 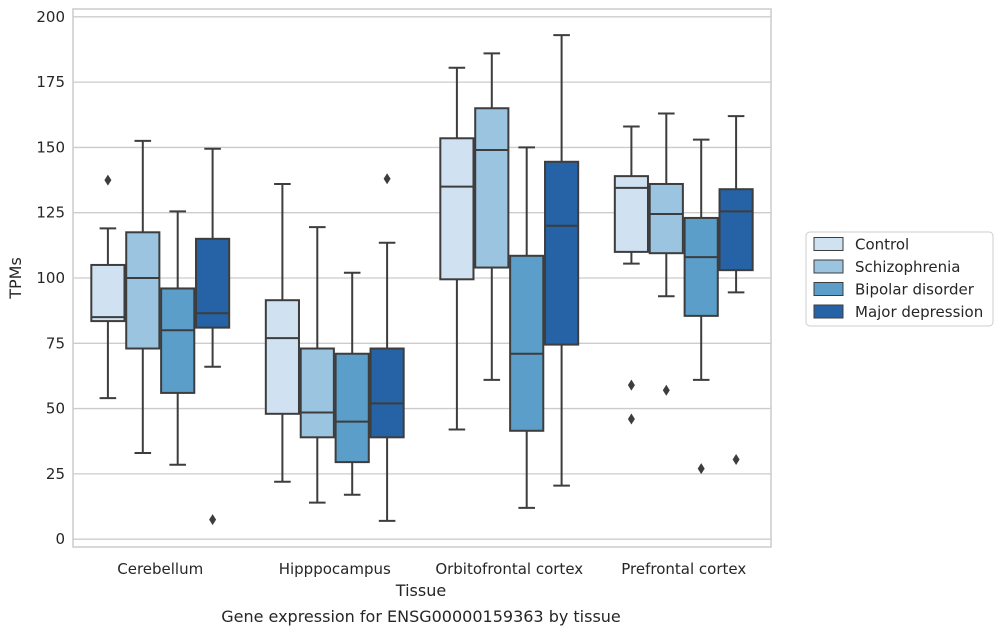 I want to click on y-tick-label: 125, so click(x=50, y=213).